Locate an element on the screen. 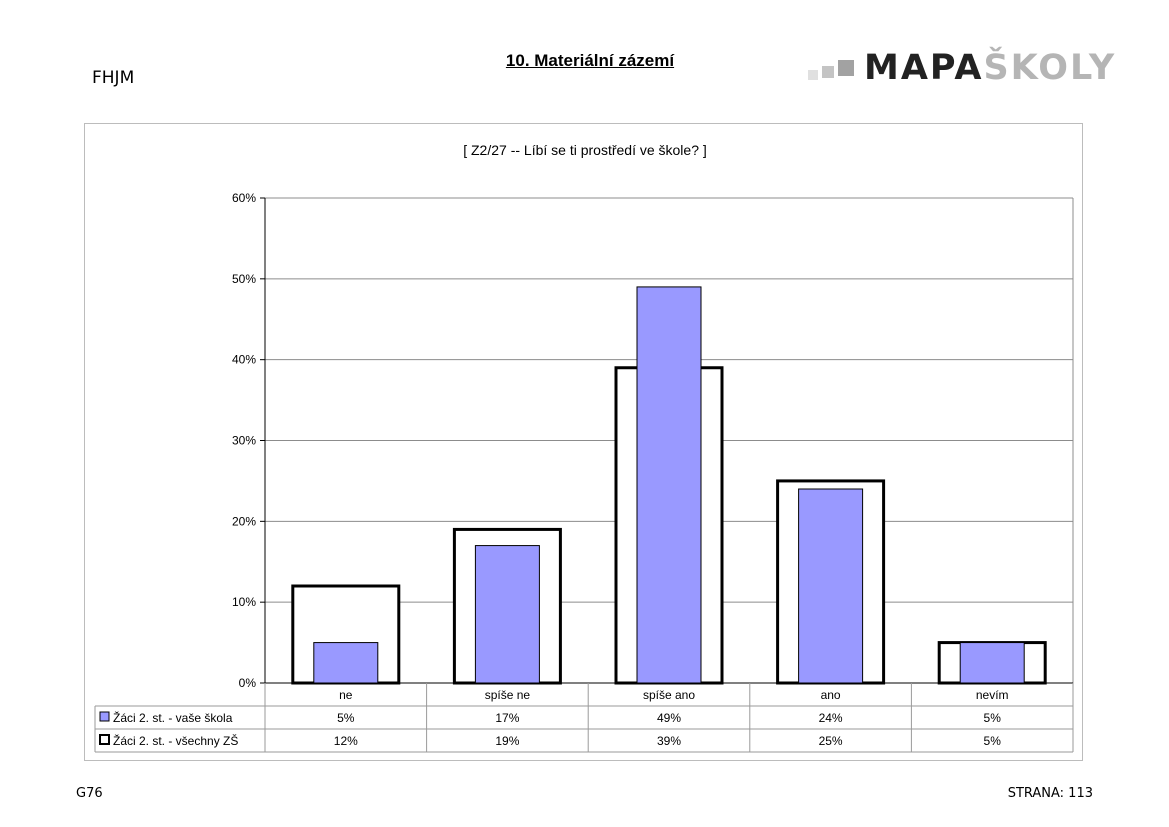 The width and height of the screenshot is (1169, 827). category-label: spíše ano is located at coordinates (669, 695).